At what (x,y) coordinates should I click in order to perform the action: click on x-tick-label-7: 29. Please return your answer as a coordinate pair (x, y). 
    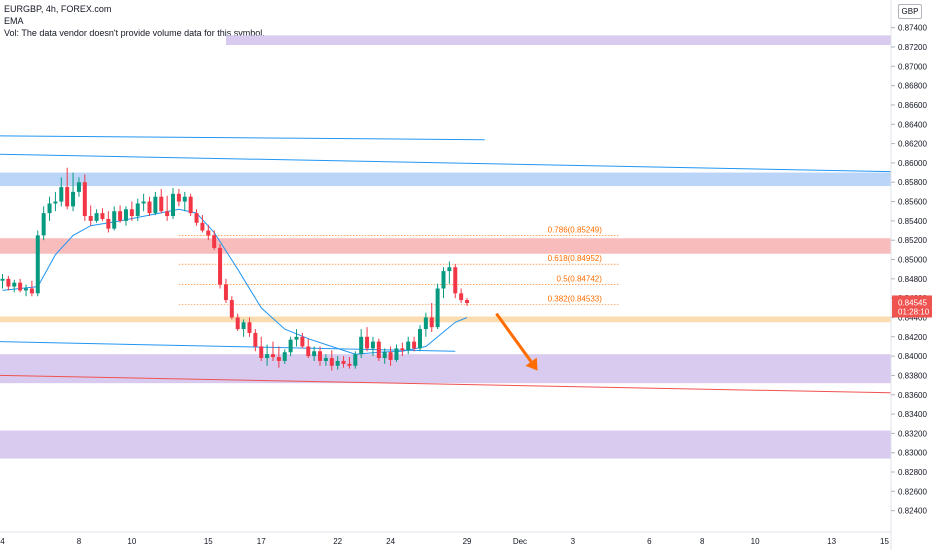
    Looking at the image, I should click on (467, 541).